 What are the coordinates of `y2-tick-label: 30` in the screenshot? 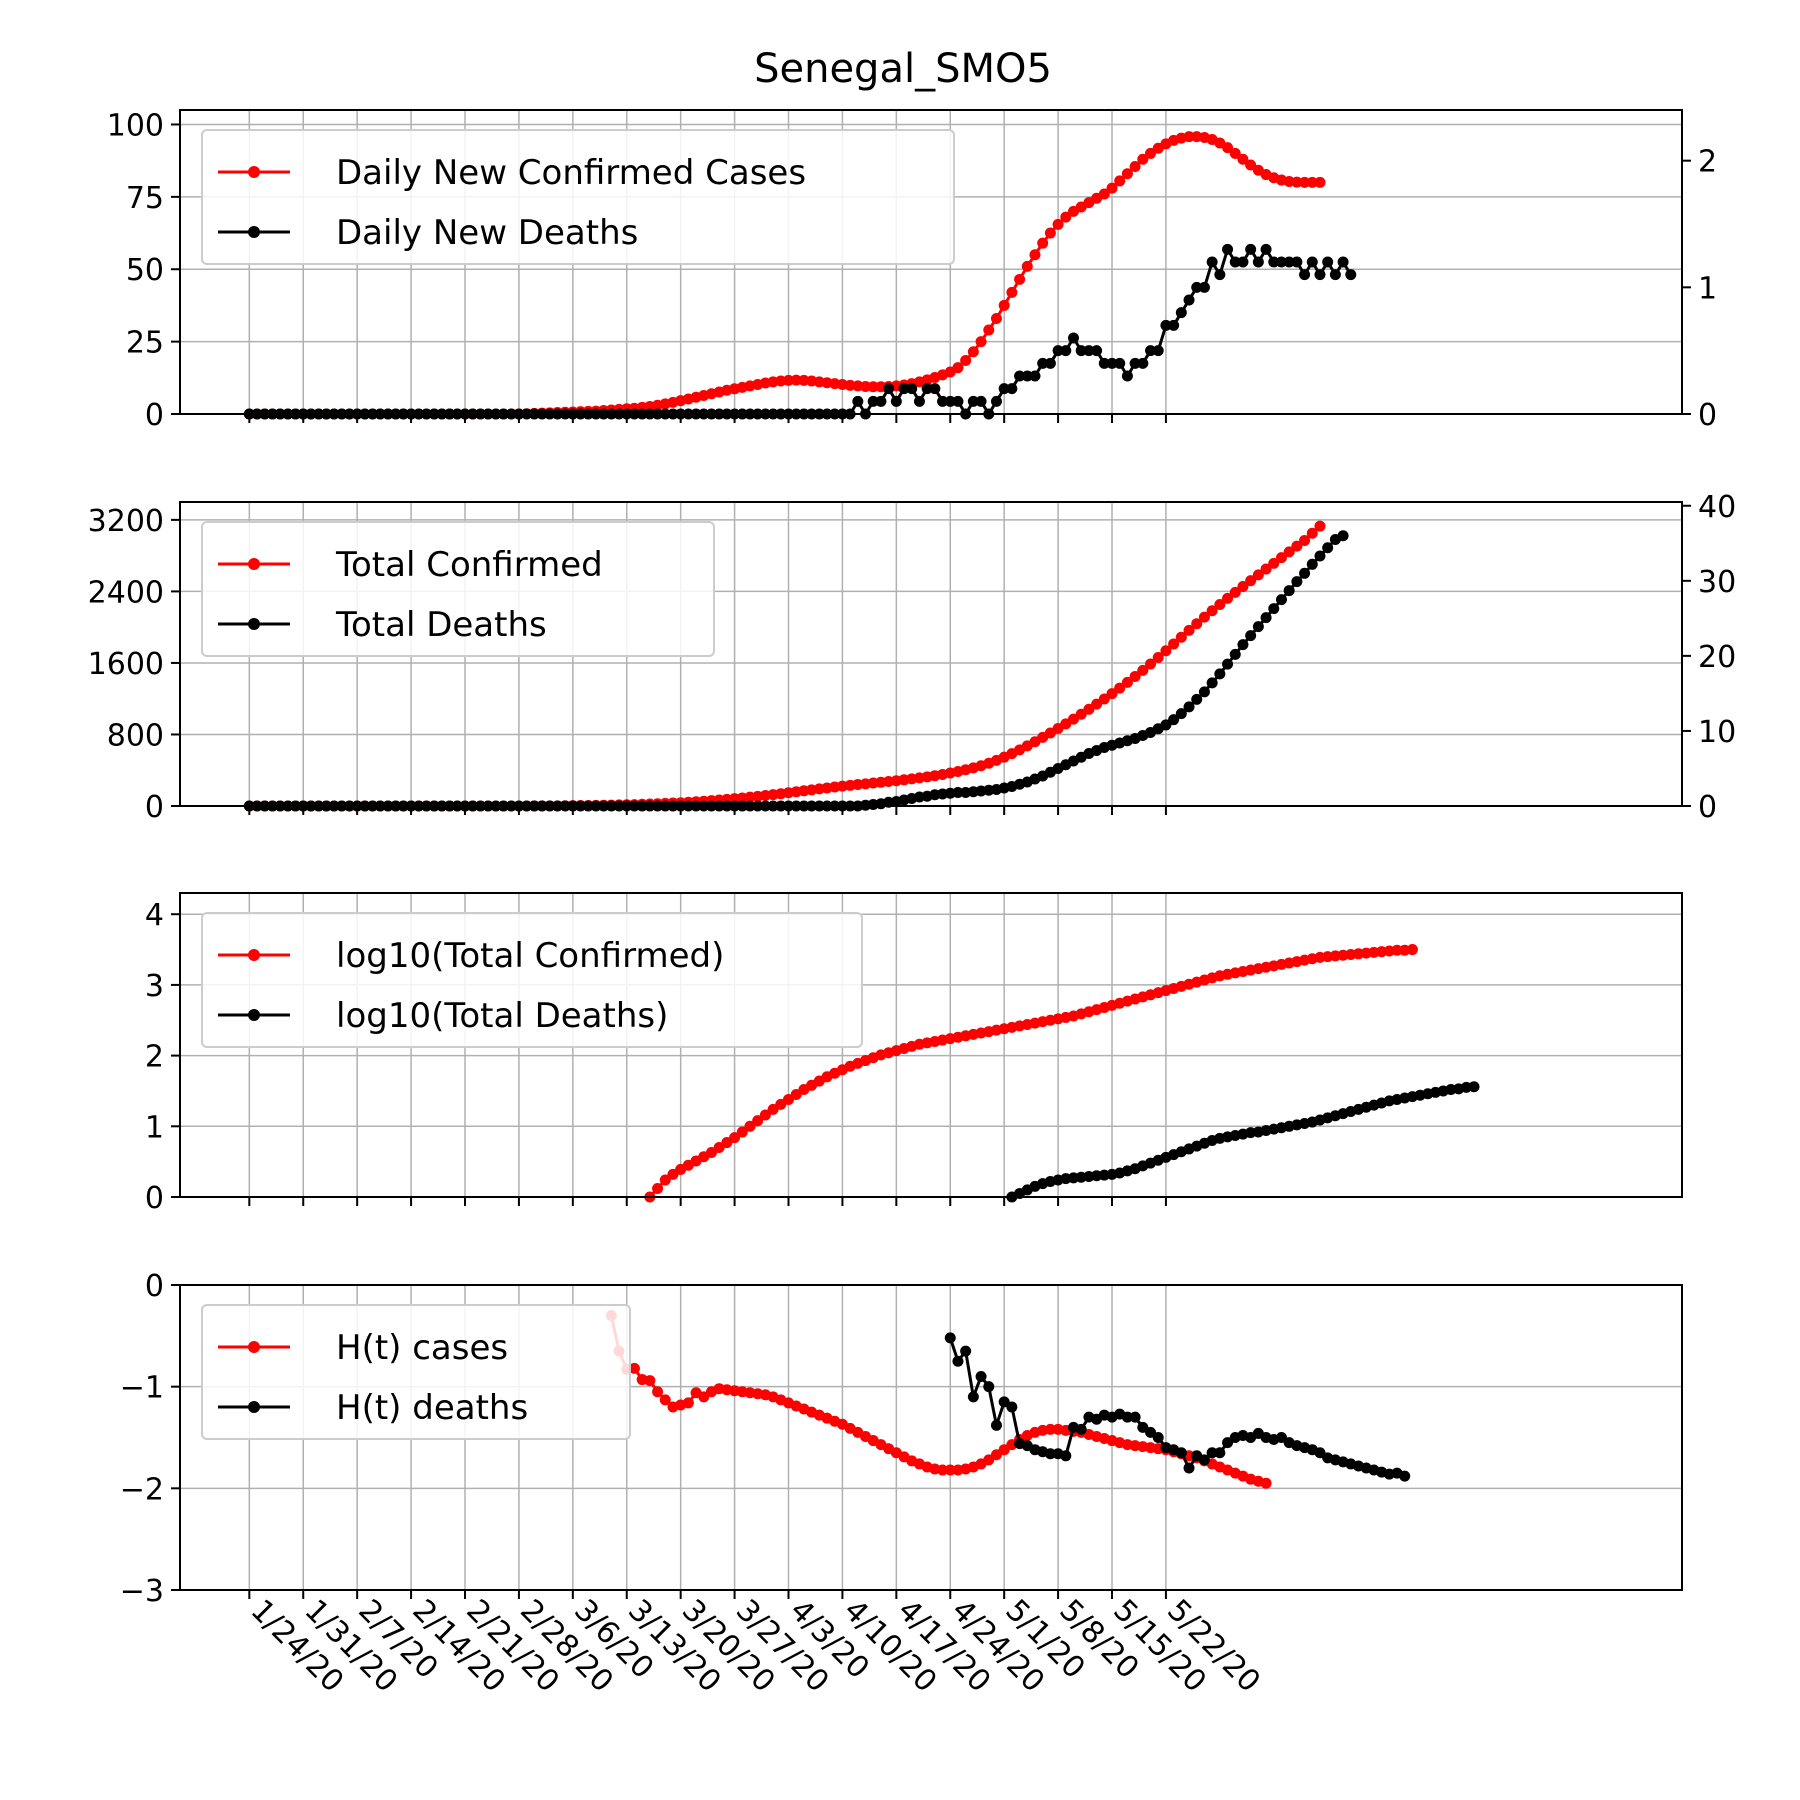 It's located at (1717, 582).